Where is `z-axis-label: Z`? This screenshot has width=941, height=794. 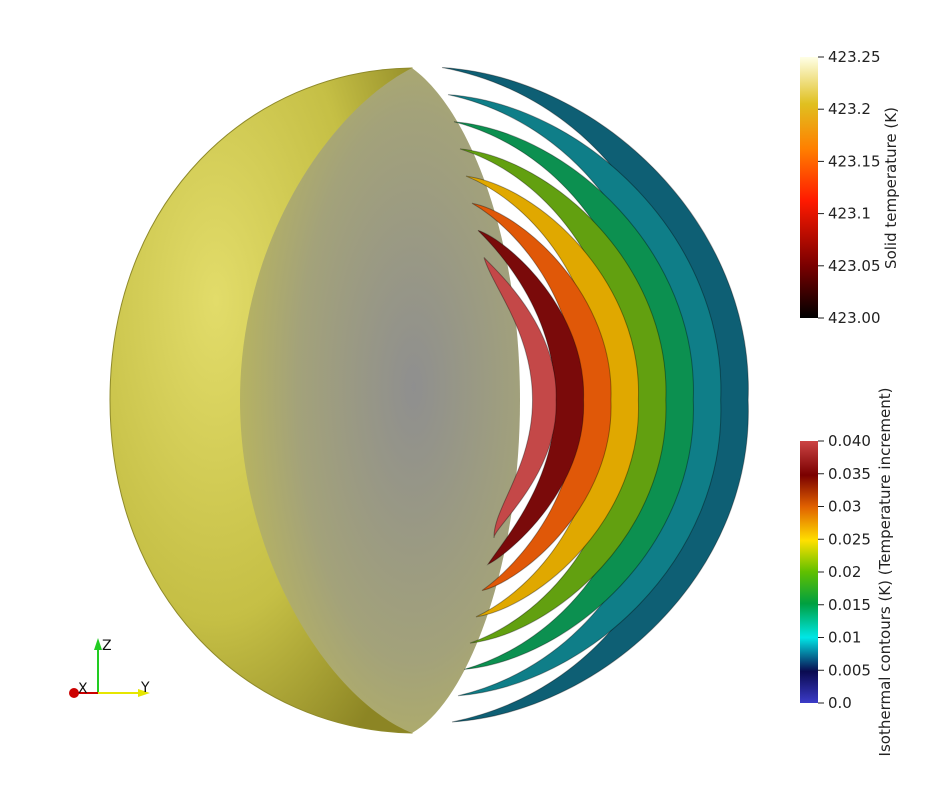 z-axis-label: Z is located at coordinates (107, 646).